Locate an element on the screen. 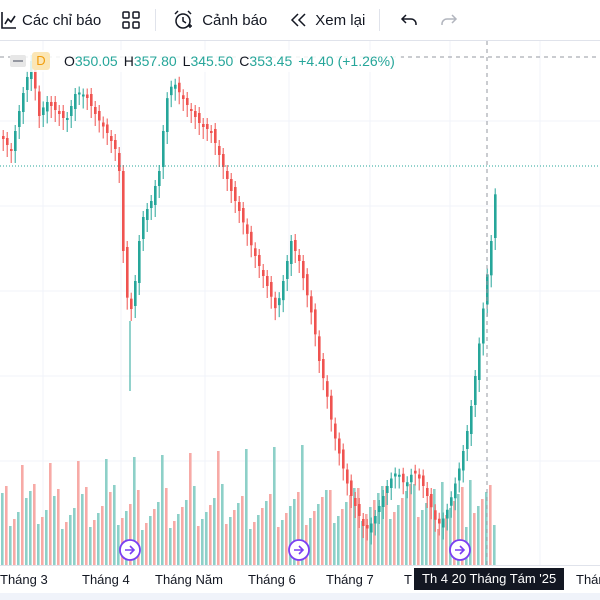  crosshair-date-label: Th 4 20 Tháng Tám '25 is located at coordinates (489, 579).